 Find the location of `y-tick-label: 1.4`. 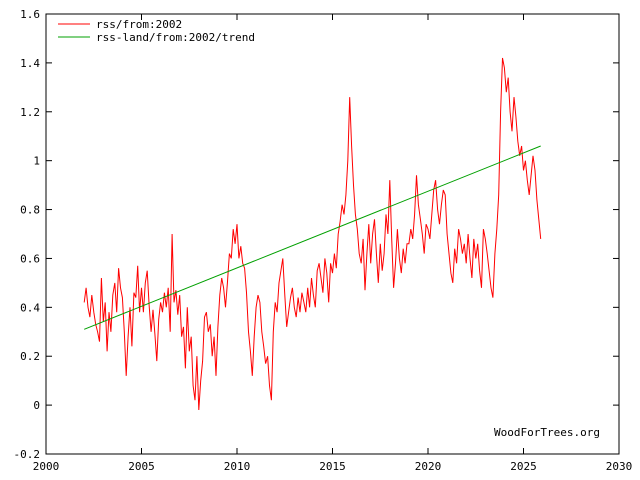

y-tick-label: 1.4 is located at coordinates (30, 63).